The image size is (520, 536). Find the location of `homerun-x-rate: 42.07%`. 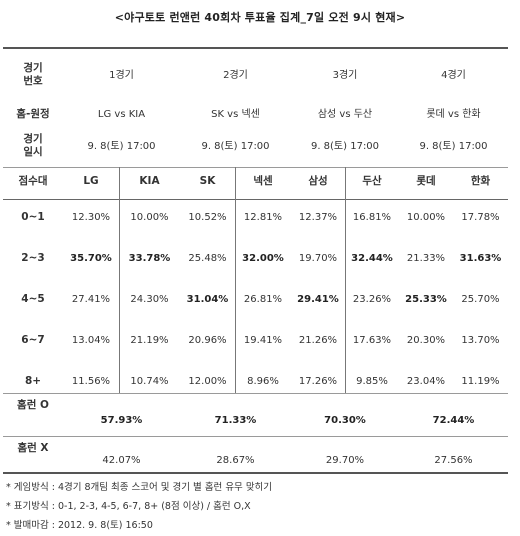

homerun-x-rate: 42.07% is located at coordinates (121, 460).